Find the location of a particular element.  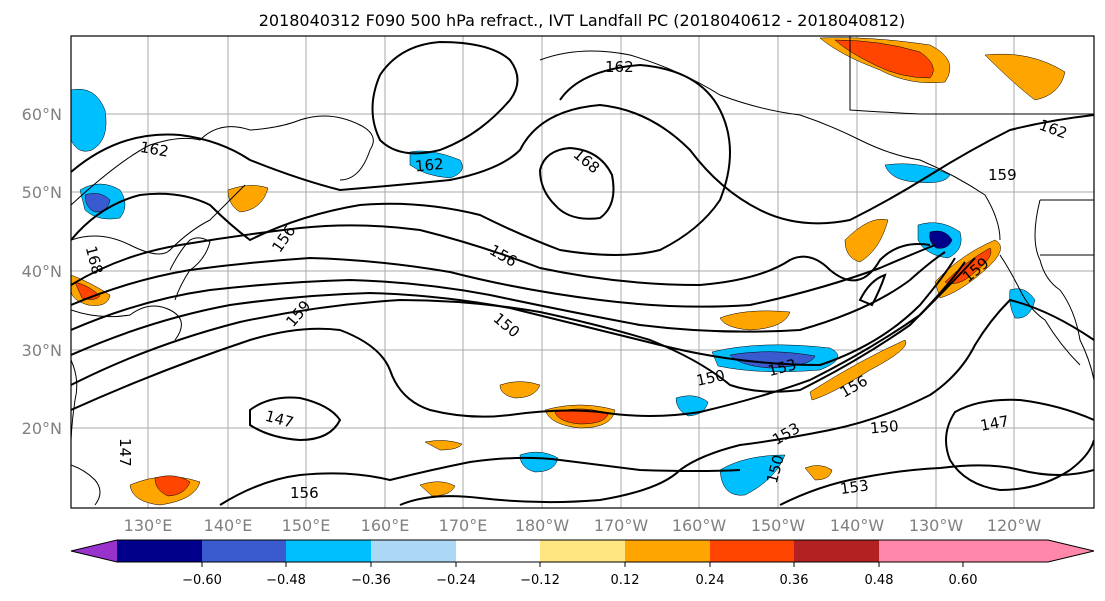

lon-label: 170°E is located at coordinates (463, 525).